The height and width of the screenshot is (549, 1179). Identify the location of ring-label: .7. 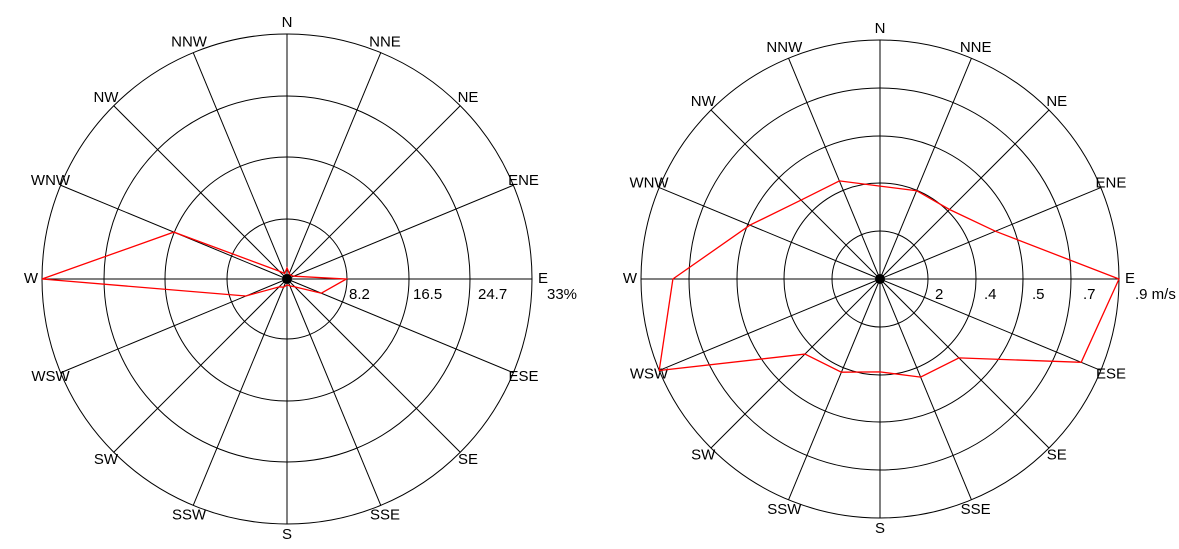
(1089, 294).